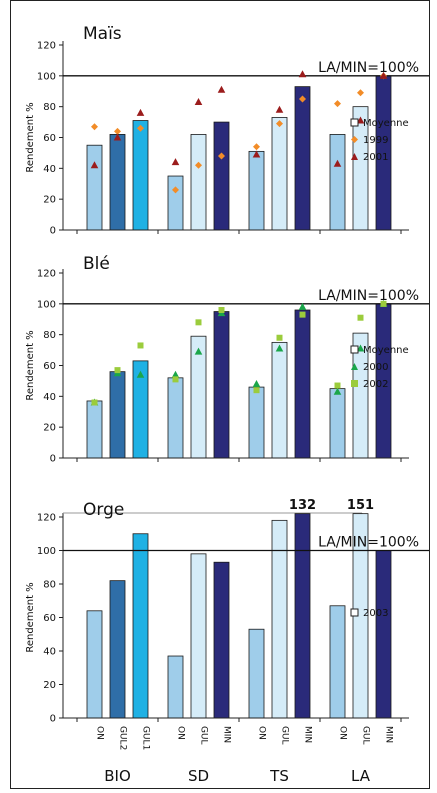 This screenshot has height=793, width=437. I want to click on x-tick-label: GUL1, so click(146, 738).